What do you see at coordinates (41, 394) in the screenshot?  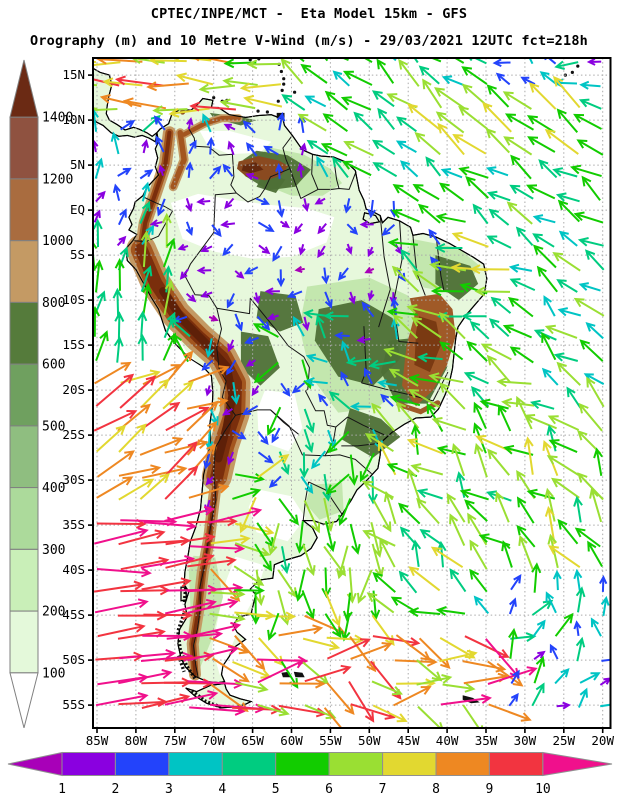 I see `elevation-colorbar: 1400 1200 1000 800 600 500 400 300 200 100` at bounding box center [41, 394].